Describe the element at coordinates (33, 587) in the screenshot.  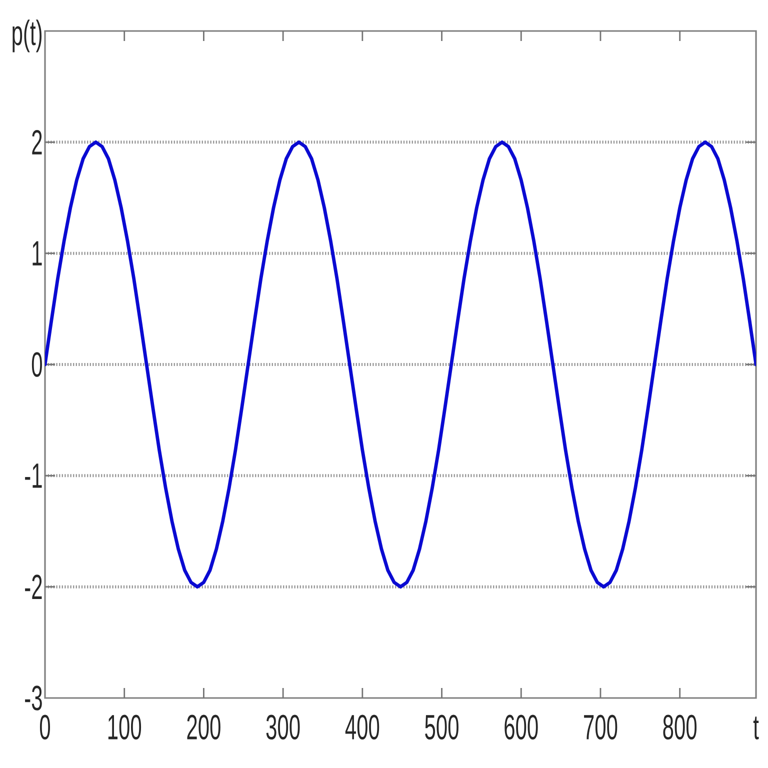
I see `y-tick-label: -2` at that location.